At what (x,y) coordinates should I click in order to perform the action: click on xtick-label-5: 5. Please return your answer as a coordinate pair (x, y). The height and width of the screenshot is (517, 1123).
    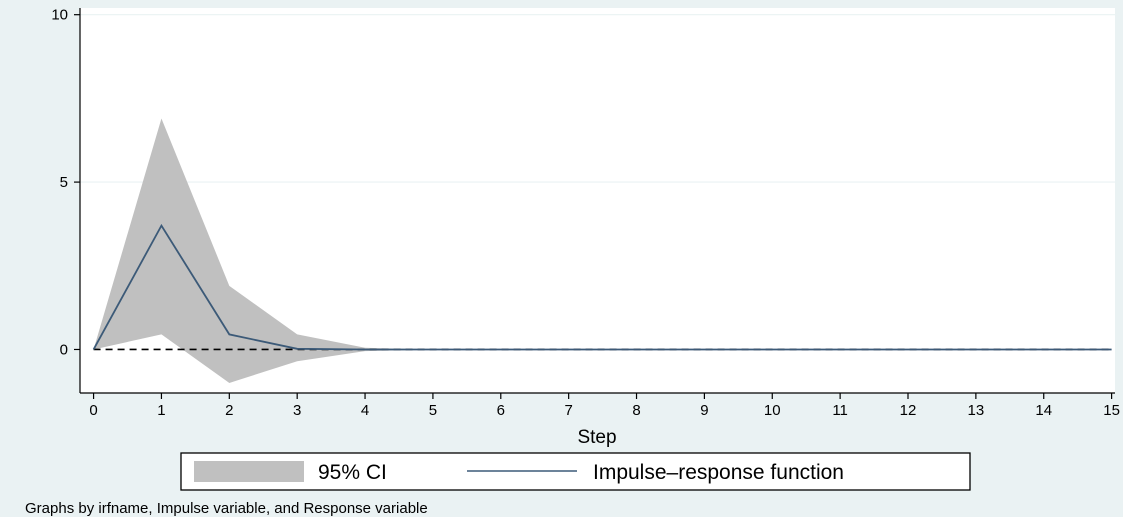
    Looking at the image, I should click on (433, 410).